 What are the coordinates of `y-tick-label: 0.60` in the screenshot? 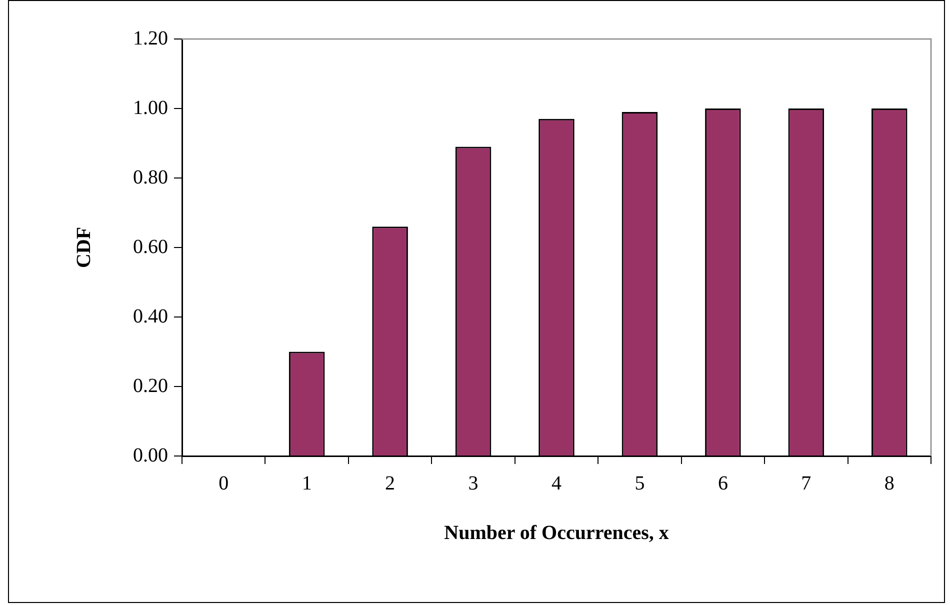 It's located at (150, 247).